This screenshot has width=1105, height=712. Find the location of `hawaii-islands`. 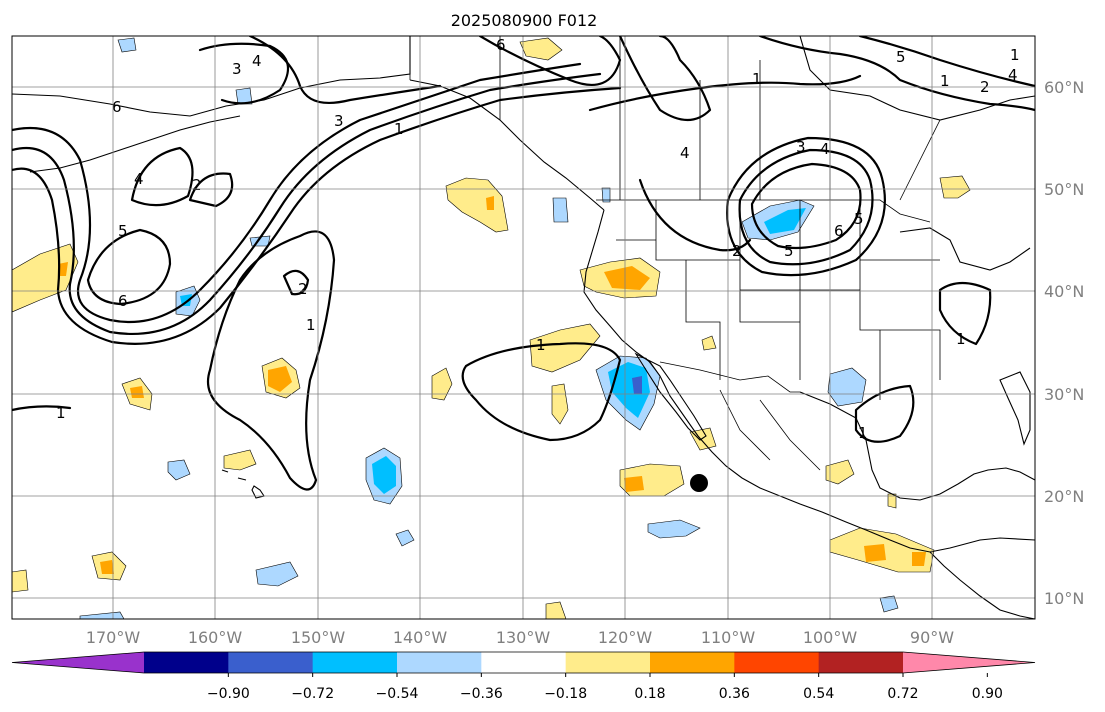

hawaii-islands is located at coordinates (243, 484).